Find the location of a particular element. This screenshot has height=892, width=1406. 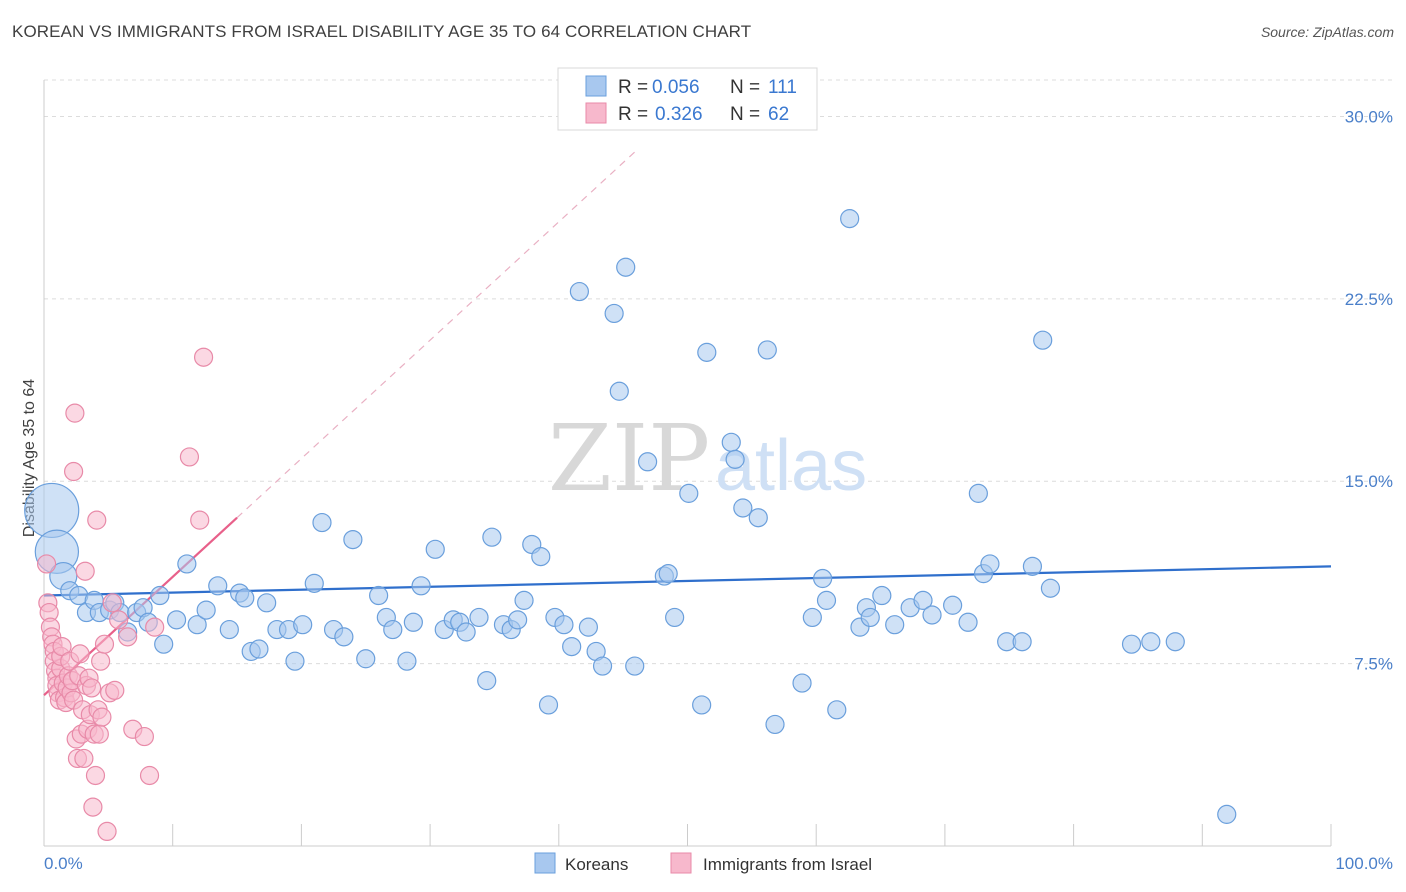

legend-israel-swatch is located at coordinates (596, 113).